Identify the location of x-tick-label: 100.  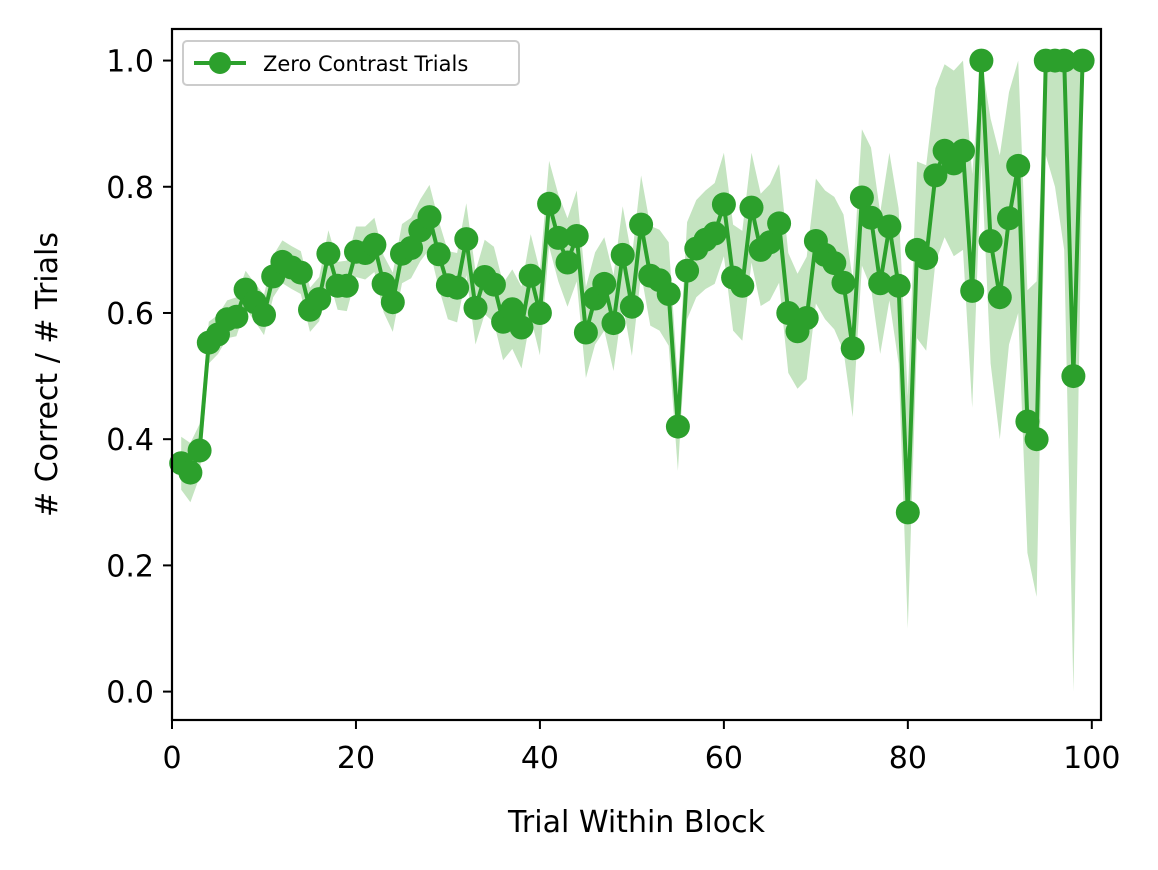
(1091, 758).